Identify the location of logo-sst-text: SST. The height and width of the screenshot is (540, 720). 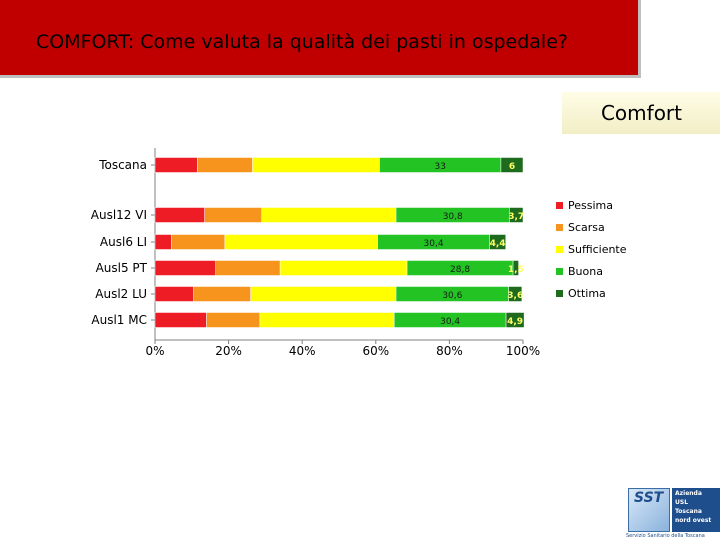
(649, 498).